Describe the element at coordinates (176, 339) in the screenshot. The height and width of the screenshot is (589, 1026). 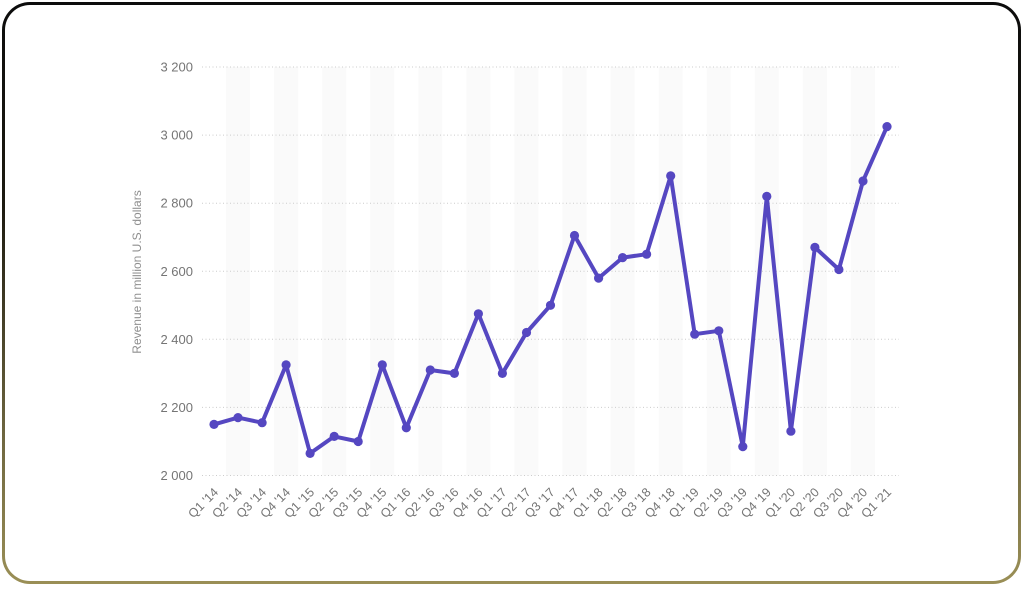
I see `y-tick-label: 2 400` at that location.